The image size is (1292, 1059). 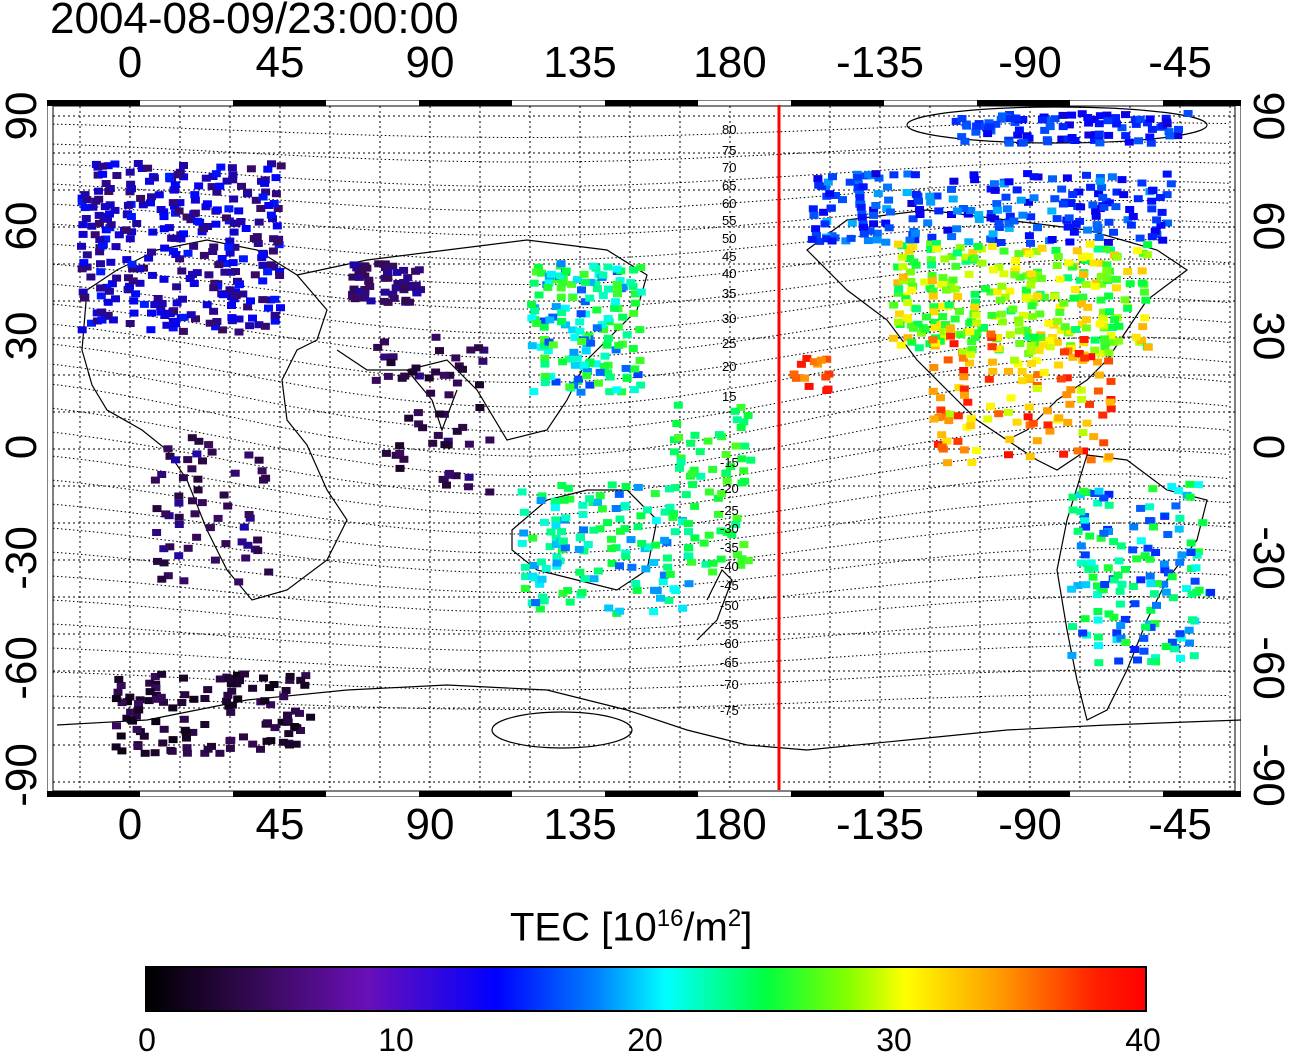 What do you see at coordinates (730, 62) in the screenshot?
I see `top-lon-tick: 180` at bounding box center [730, 62].